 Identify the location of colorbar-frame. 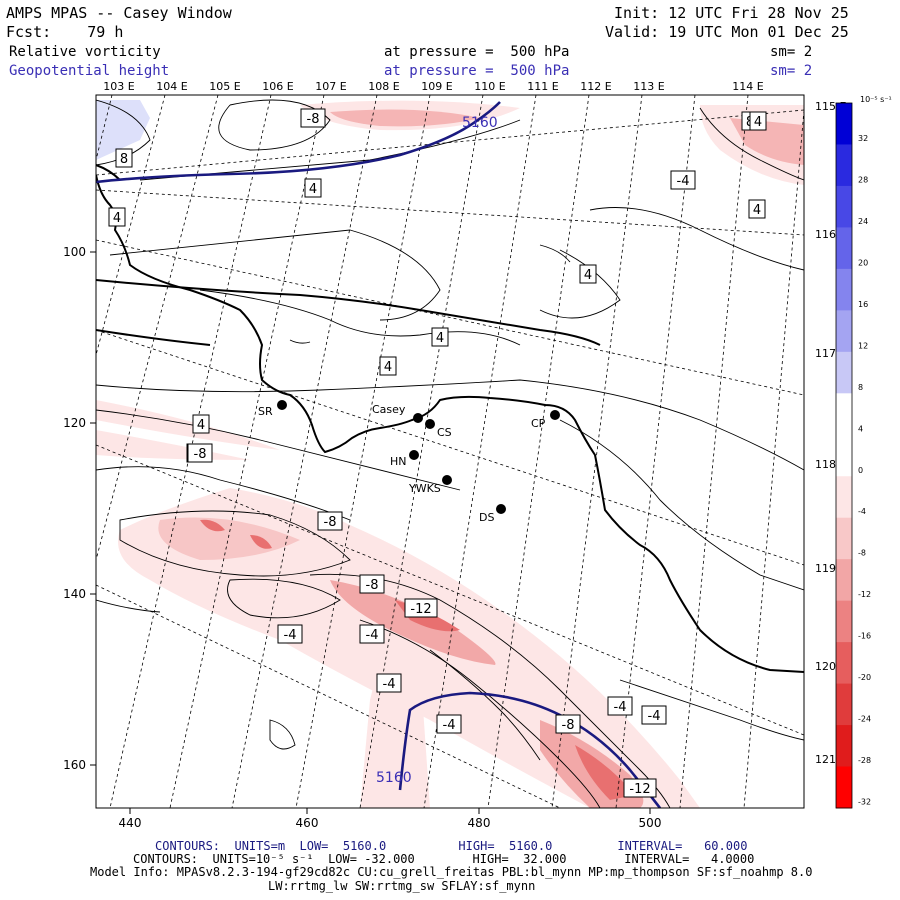
(844, 455).